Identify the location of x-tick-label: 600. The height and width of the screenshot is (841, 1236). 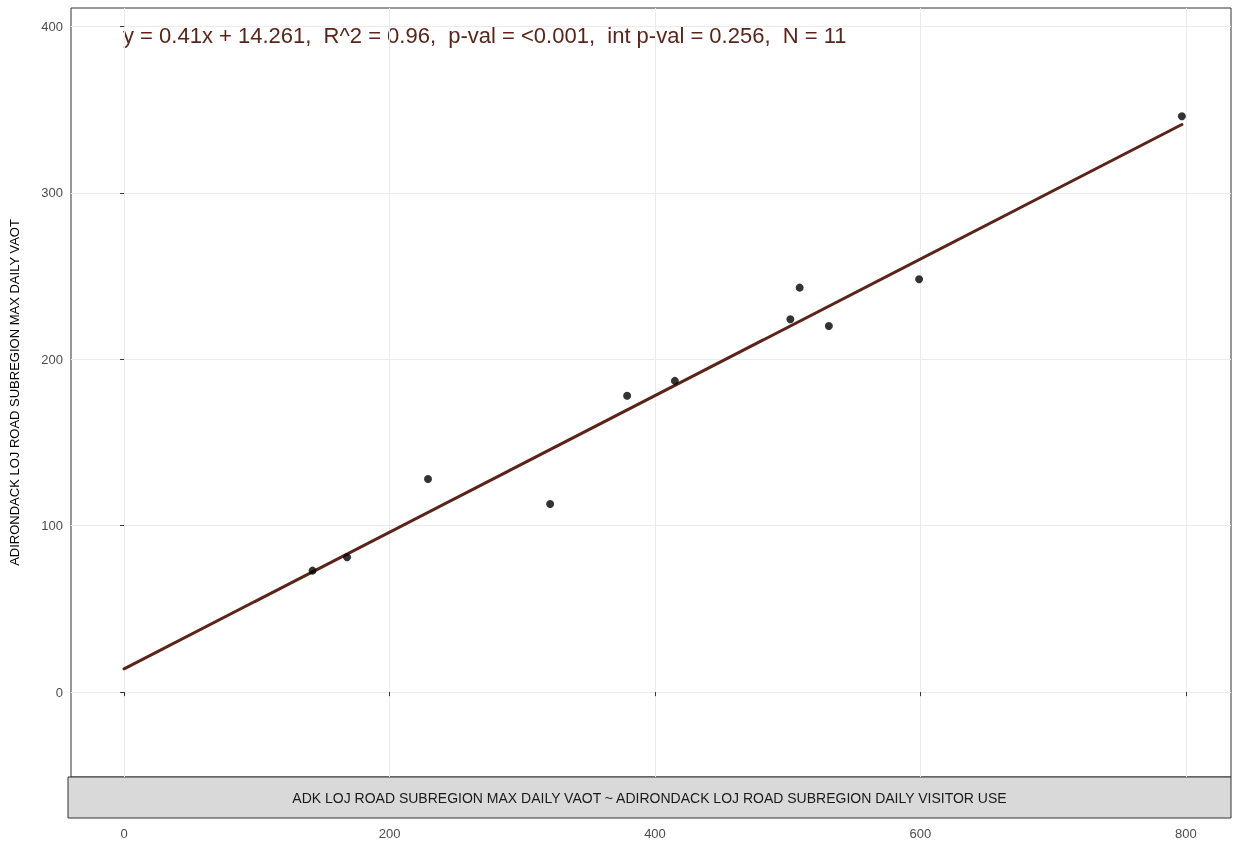
(920, 833).